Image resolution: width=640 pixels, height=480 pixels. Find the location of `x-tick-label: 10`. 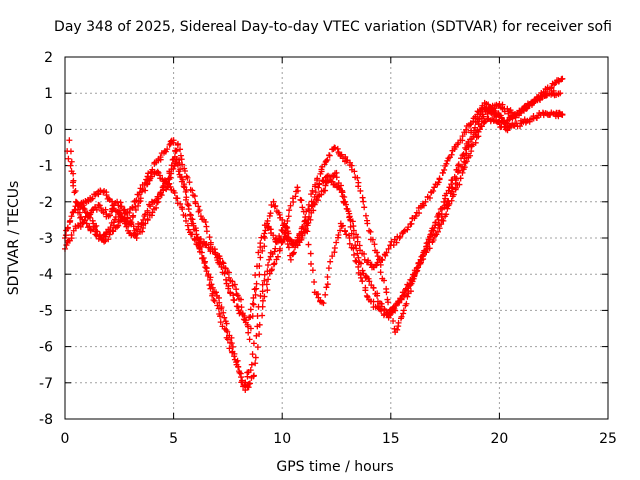

x-tick-label: 10 is located at coordinates (282, 439).